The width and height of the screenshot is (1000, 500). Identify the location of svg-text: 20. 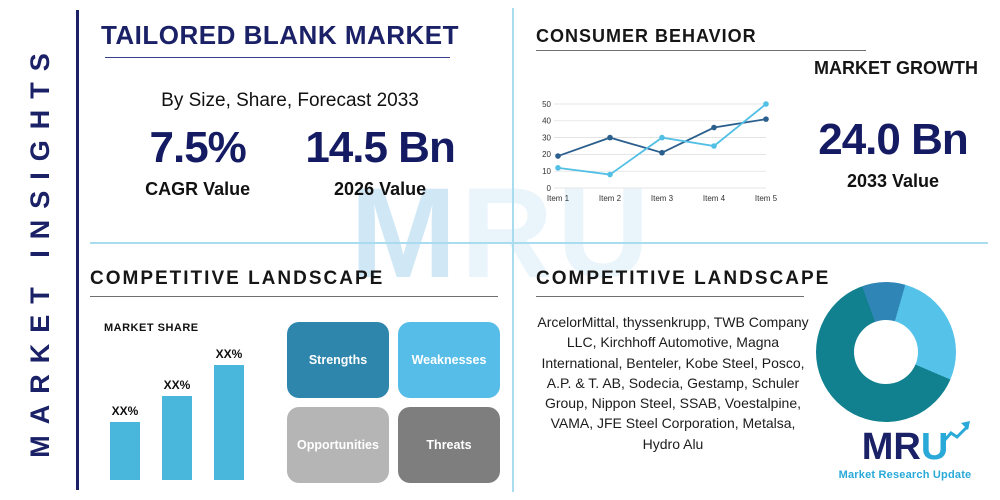
(546, 154).